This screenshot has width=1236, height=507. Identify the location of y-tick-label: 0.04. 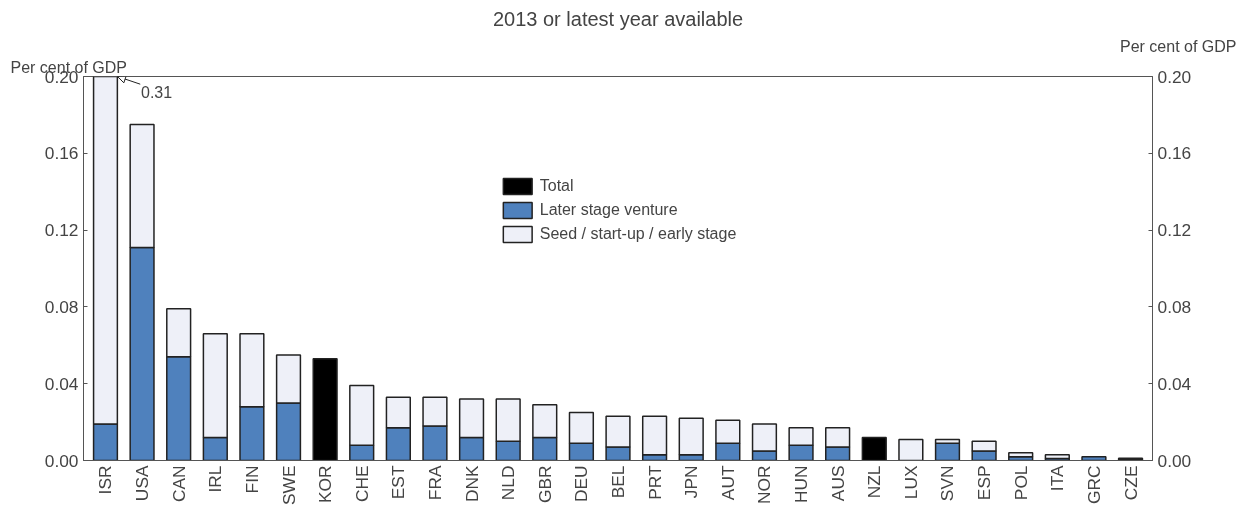
(61, 383).